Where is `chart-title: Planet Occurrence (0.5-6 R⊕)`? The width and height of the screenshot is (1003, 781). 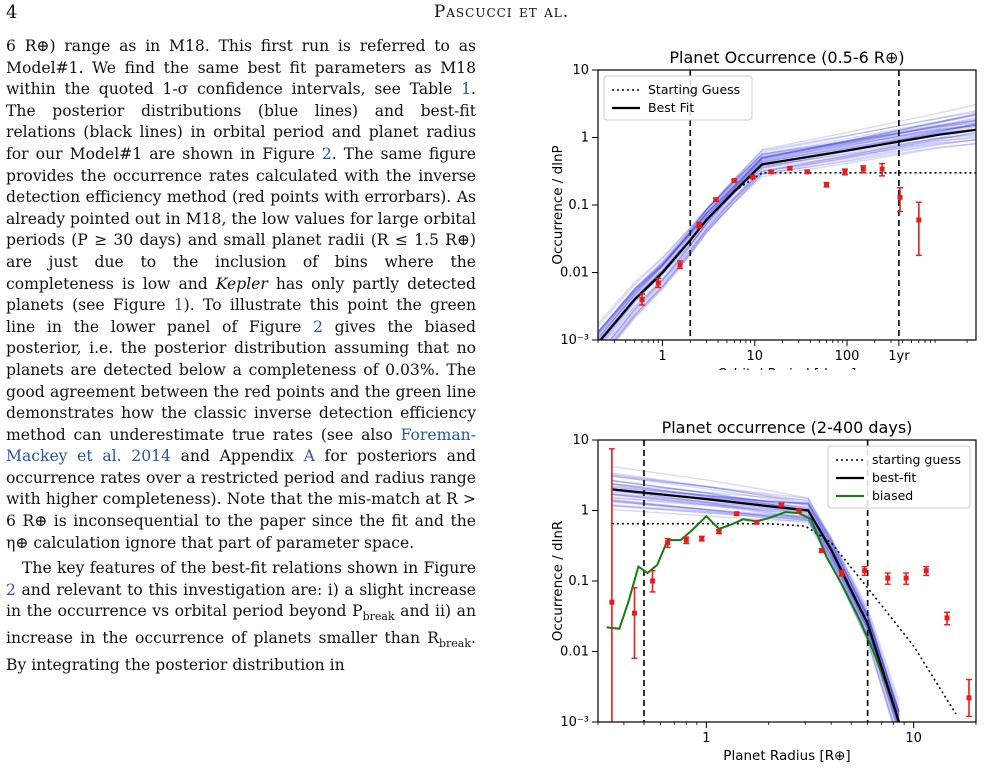 chart-title: Planet Occurrence (0.5-6 R⊕) is located at coordinates (786, 57).